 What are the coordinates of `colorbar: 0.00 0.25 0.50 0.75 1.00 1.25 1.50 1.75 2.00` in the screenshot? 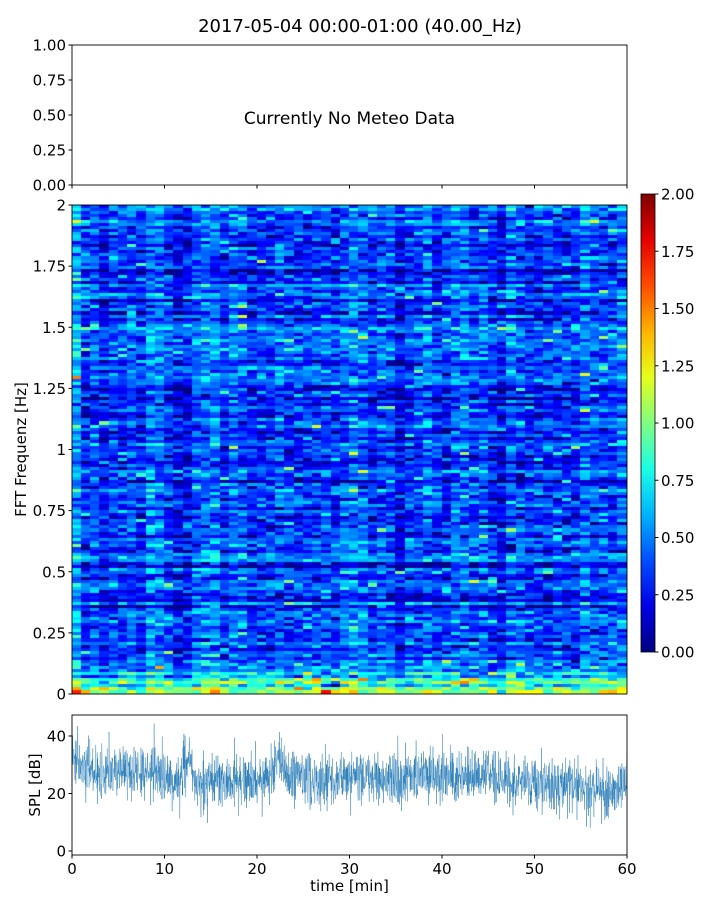 It's located at (667, 424).